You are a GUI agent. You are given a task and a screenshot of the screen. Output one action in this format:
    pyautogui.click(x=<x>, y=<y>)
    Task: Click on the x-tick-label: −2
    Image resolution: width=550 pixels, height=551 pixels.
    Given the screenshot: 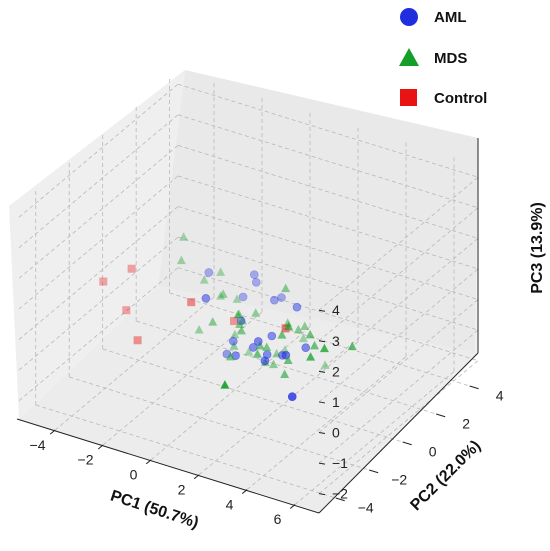 What is the action you would take?
    pyautogui.click(x=86, y=460)
    